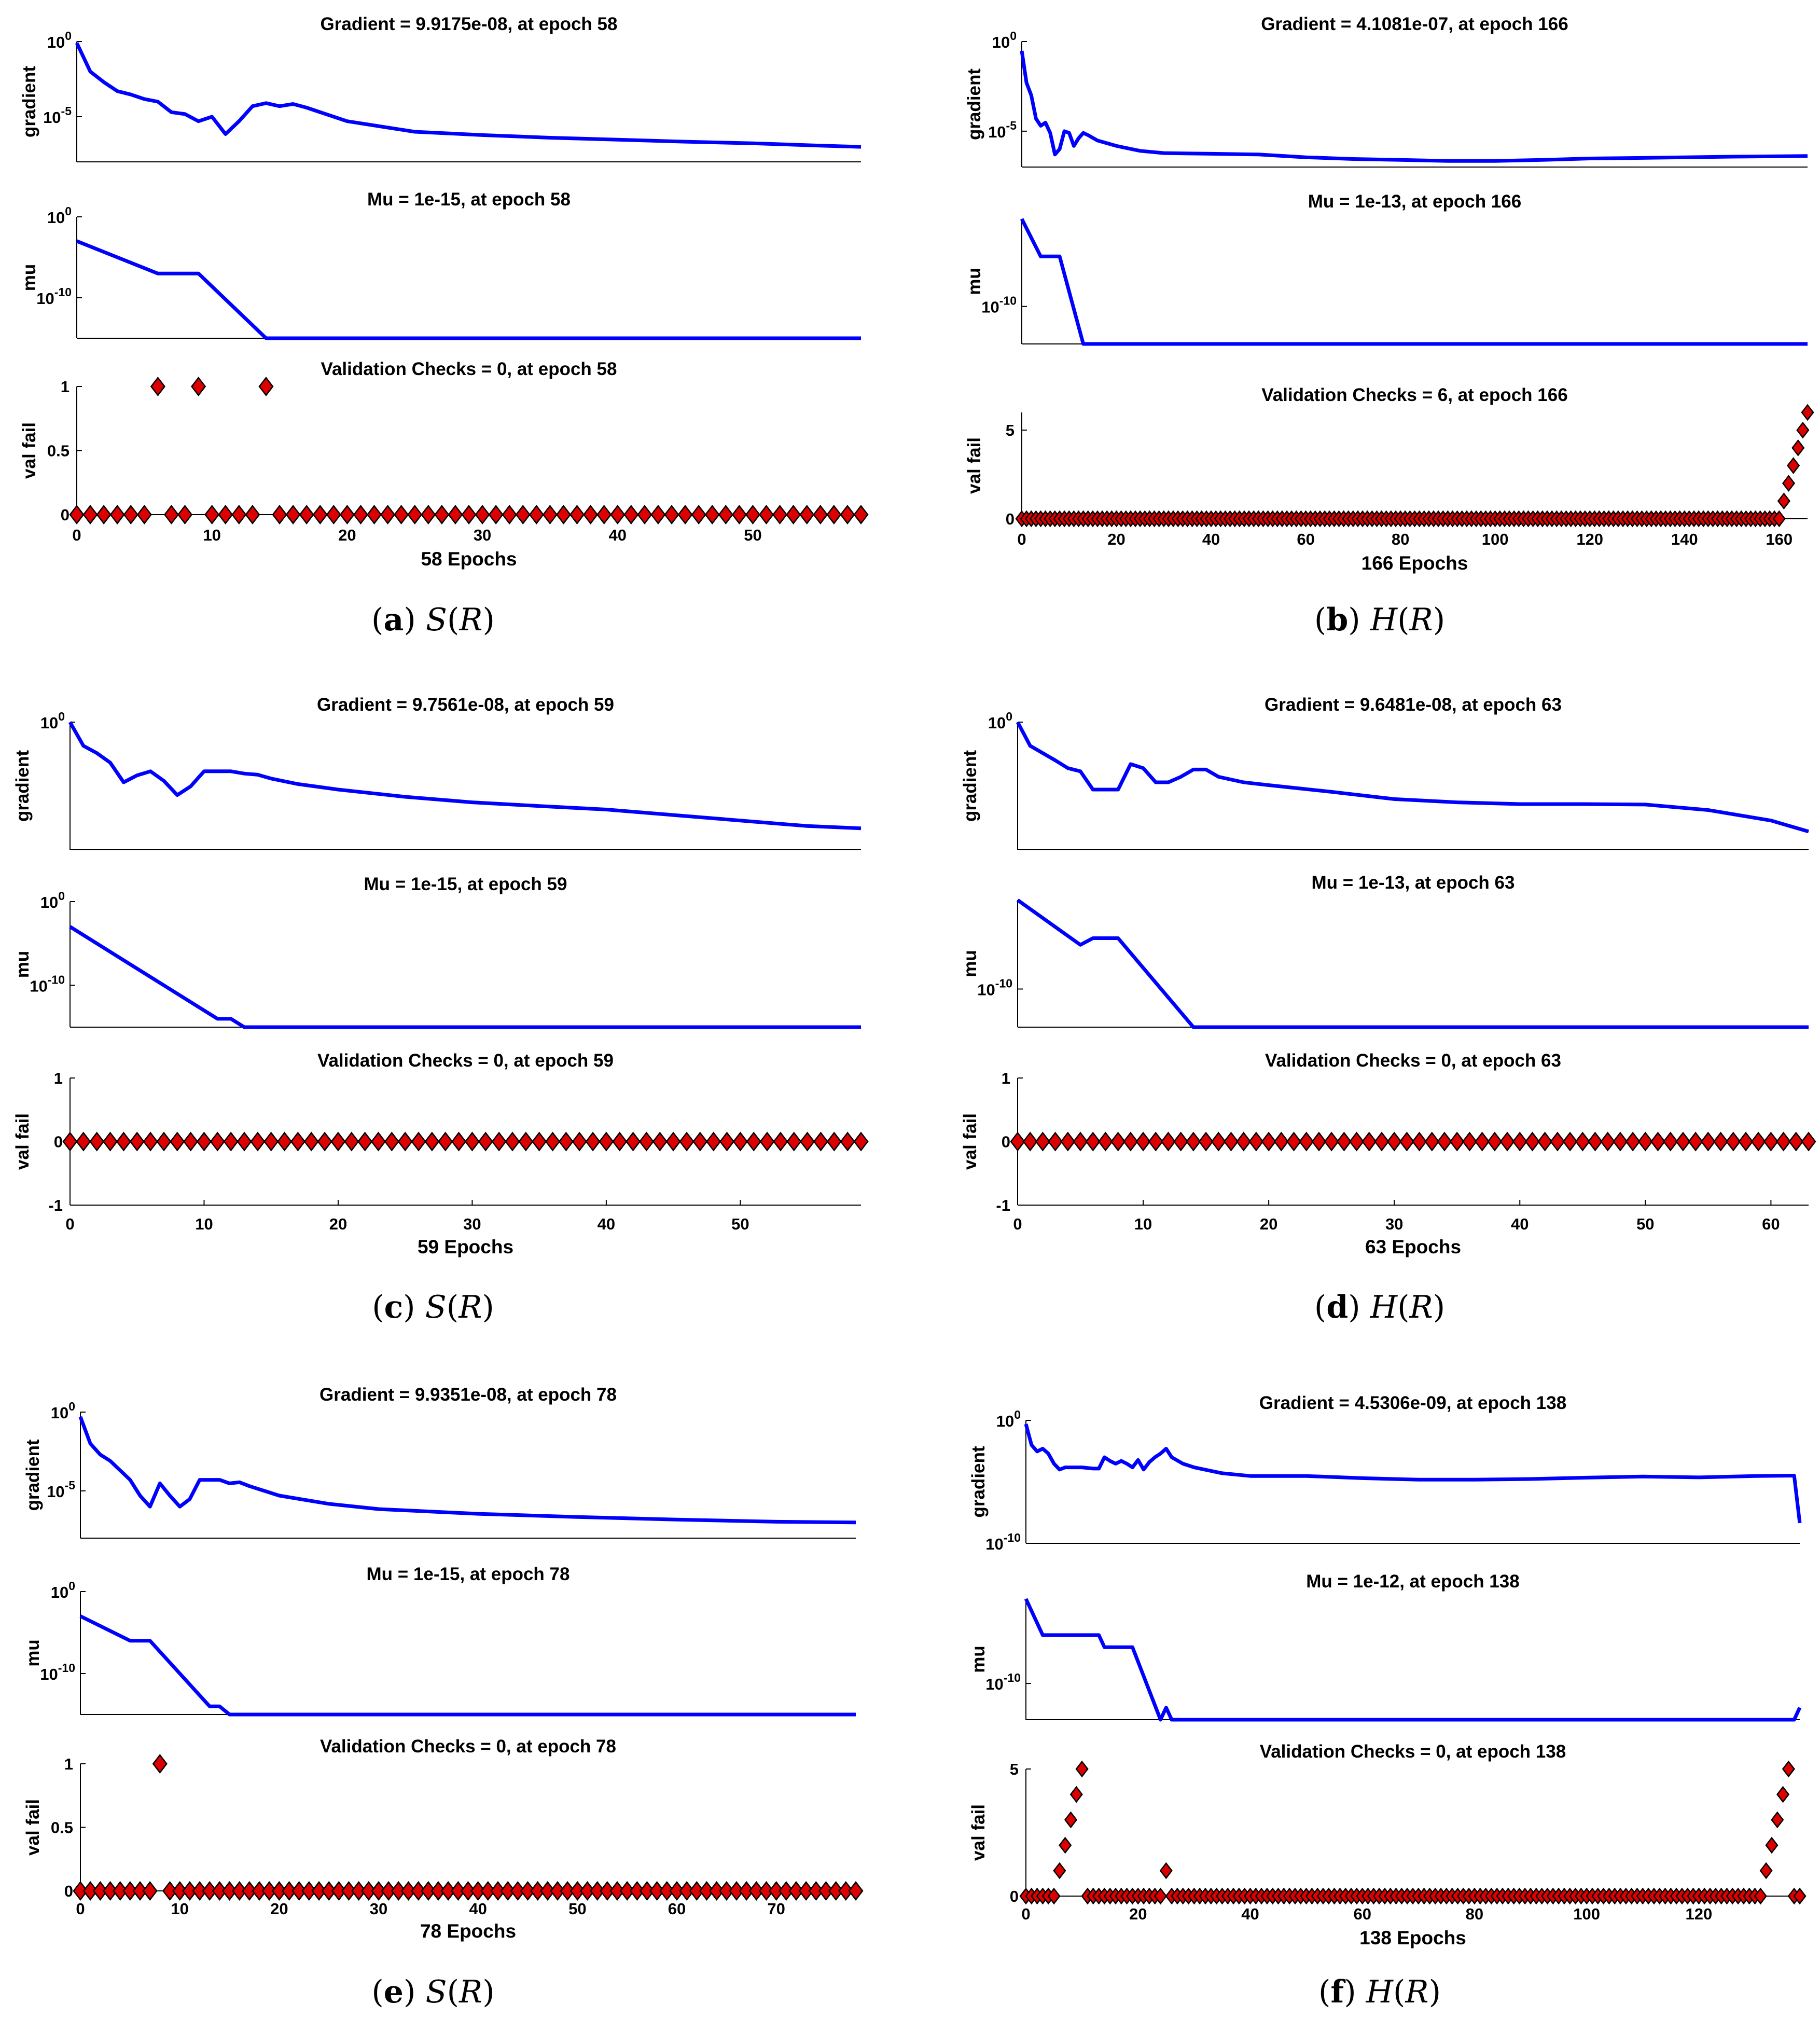  Describe the element at coordinates (1003, 1682) in the screenshot. I see `mu-ytick-label: 10-10` at that location.